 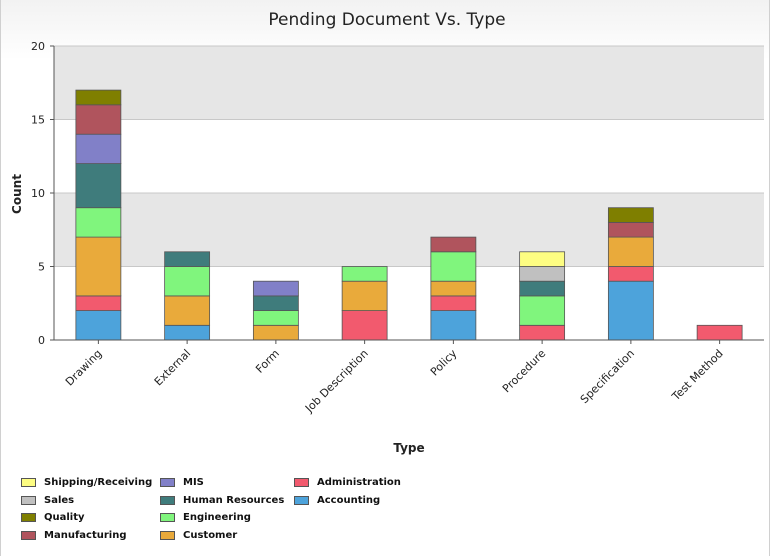 I want to click on legend-label: Human Resources, so click(x=234, y=500).